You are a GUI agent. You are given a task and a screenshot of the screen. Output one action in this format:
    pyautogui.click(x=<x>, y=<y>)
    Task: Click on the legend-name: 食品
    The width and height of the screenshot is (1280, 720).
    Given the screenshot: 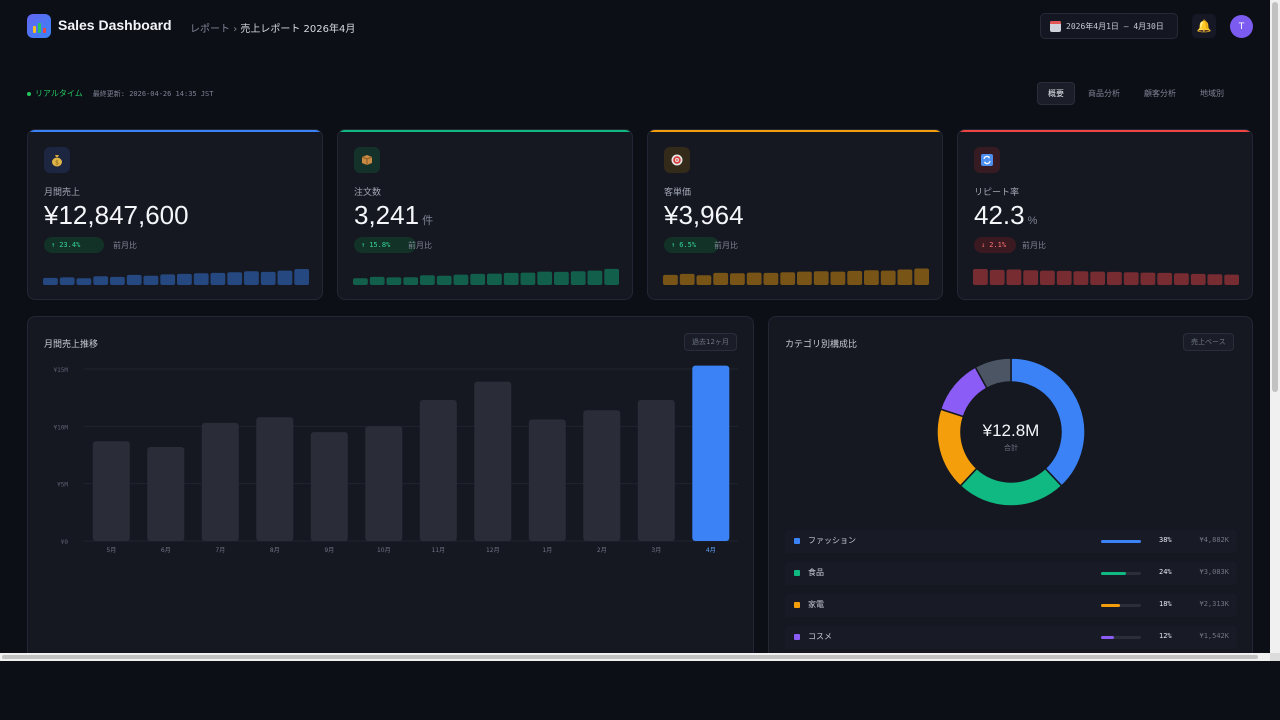 What is the action you would take?
    pyautogui.click(x=816, y=572)
    